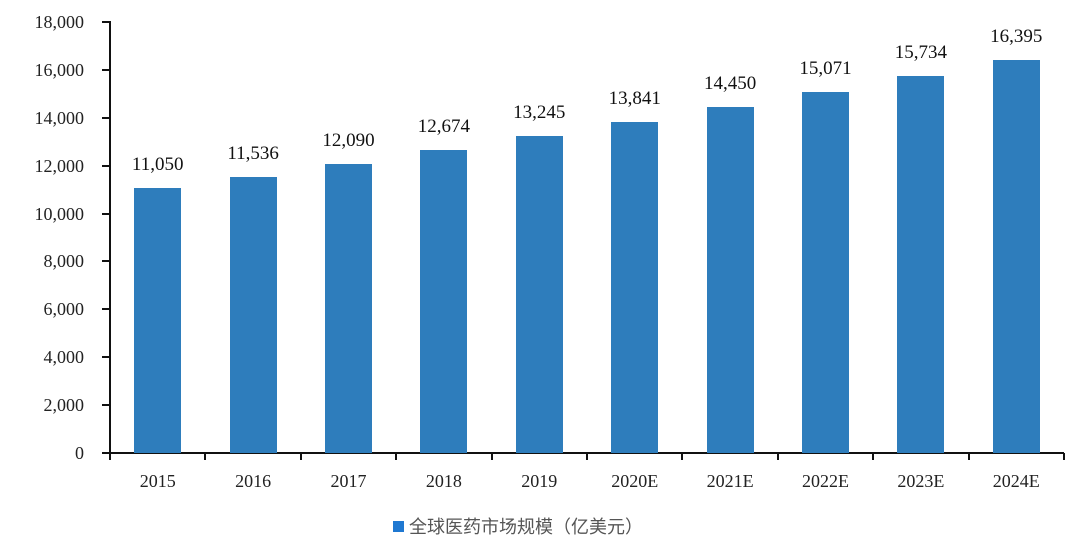 The width and height of the screenshot is (1078, 552). Describe the element at coordinates (348, 140) in the screenshot. I see `bar-value-label: 12,090` at that location.